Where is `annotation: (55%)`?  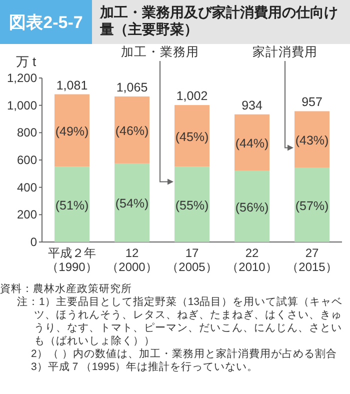 annotation: (55%) is located at coordinates (192, 205).